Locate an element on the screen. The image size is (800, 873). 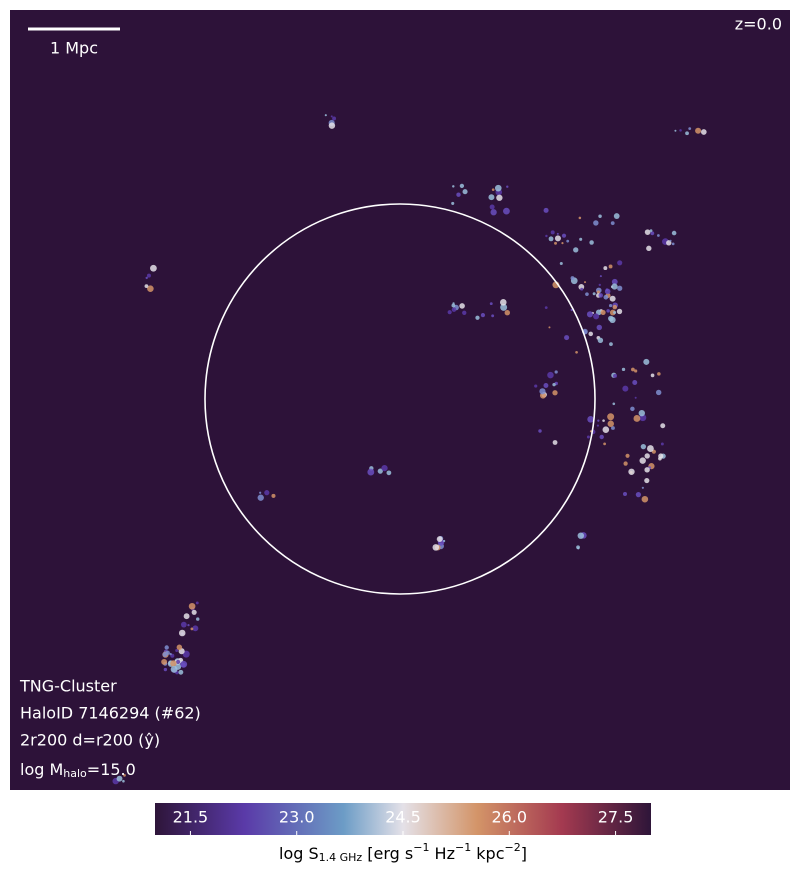
info-sub: halo is located at coordinates (75, 773).